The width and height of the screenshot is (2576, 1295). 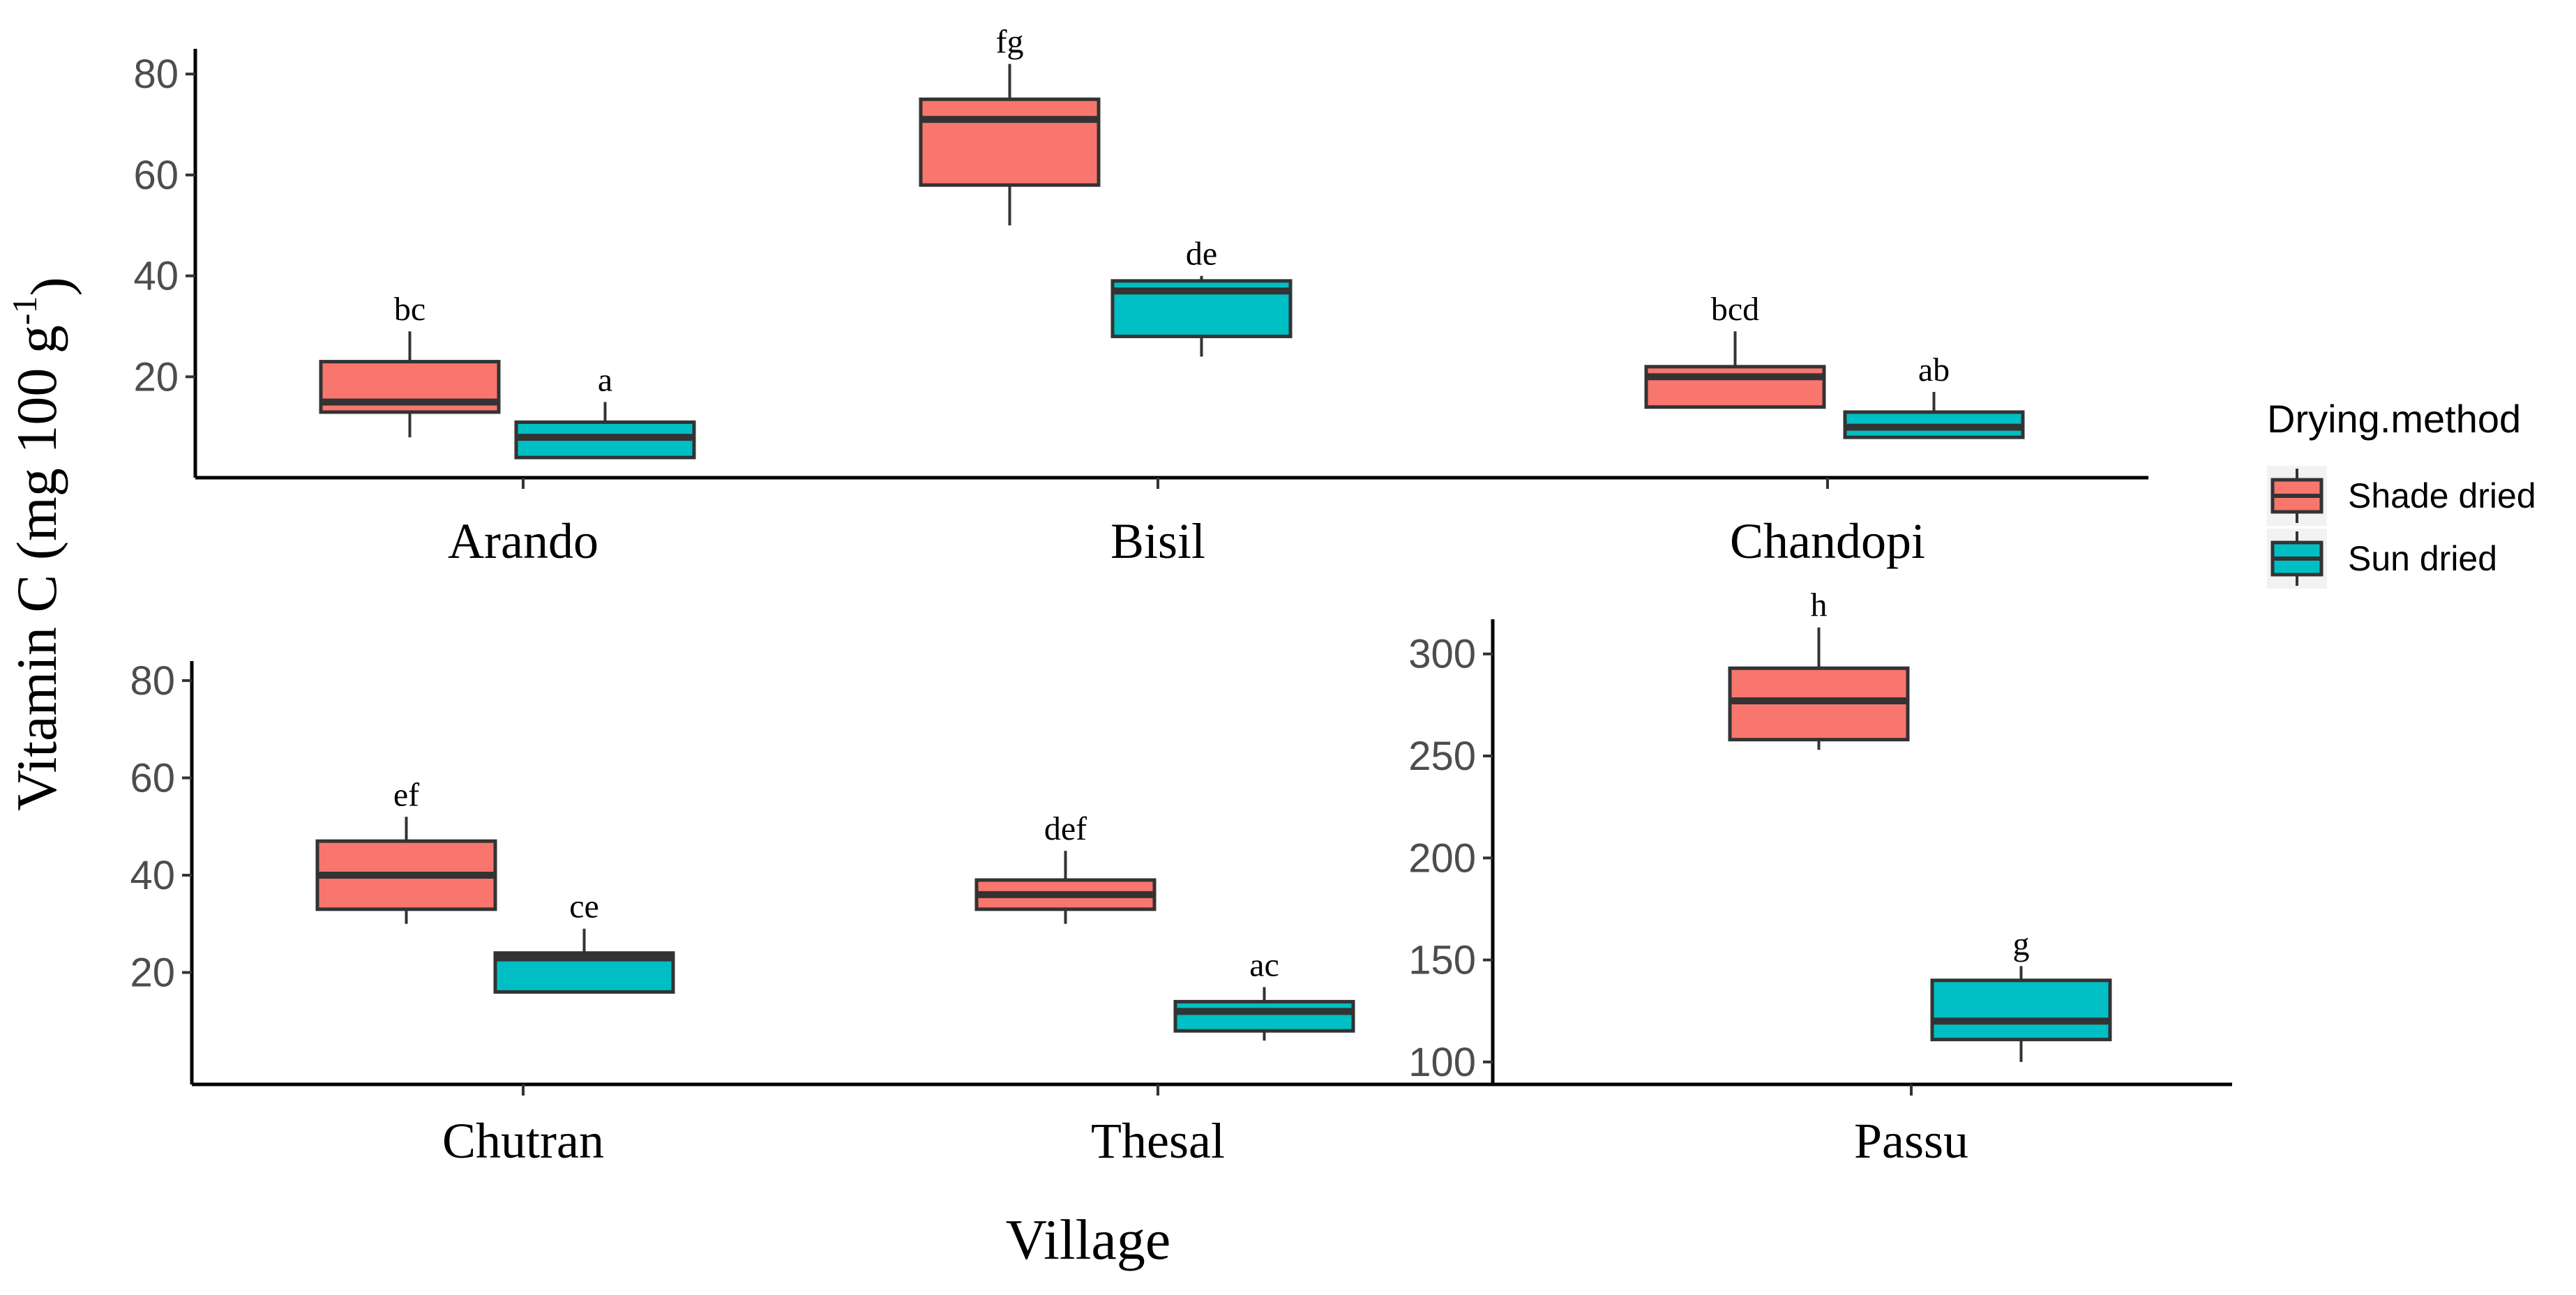 What do you see at coordinates (1065, 867) in the screenshot?
I see `box-thesal-shade-dried: def` at bounding box center [1065, 867].